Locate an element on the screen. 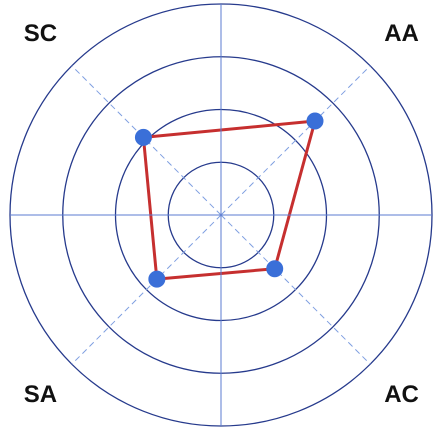 The height and width of the screenshot is (439, 433). spoke-label: SC is located at coordinates (41, 34).